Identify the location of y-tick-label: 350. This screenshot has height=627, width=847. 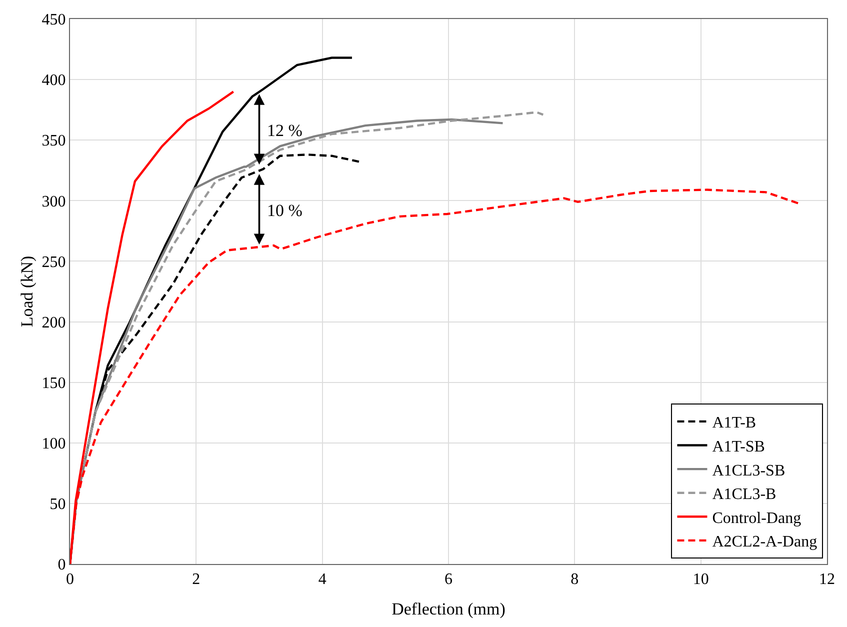
(54, 141).